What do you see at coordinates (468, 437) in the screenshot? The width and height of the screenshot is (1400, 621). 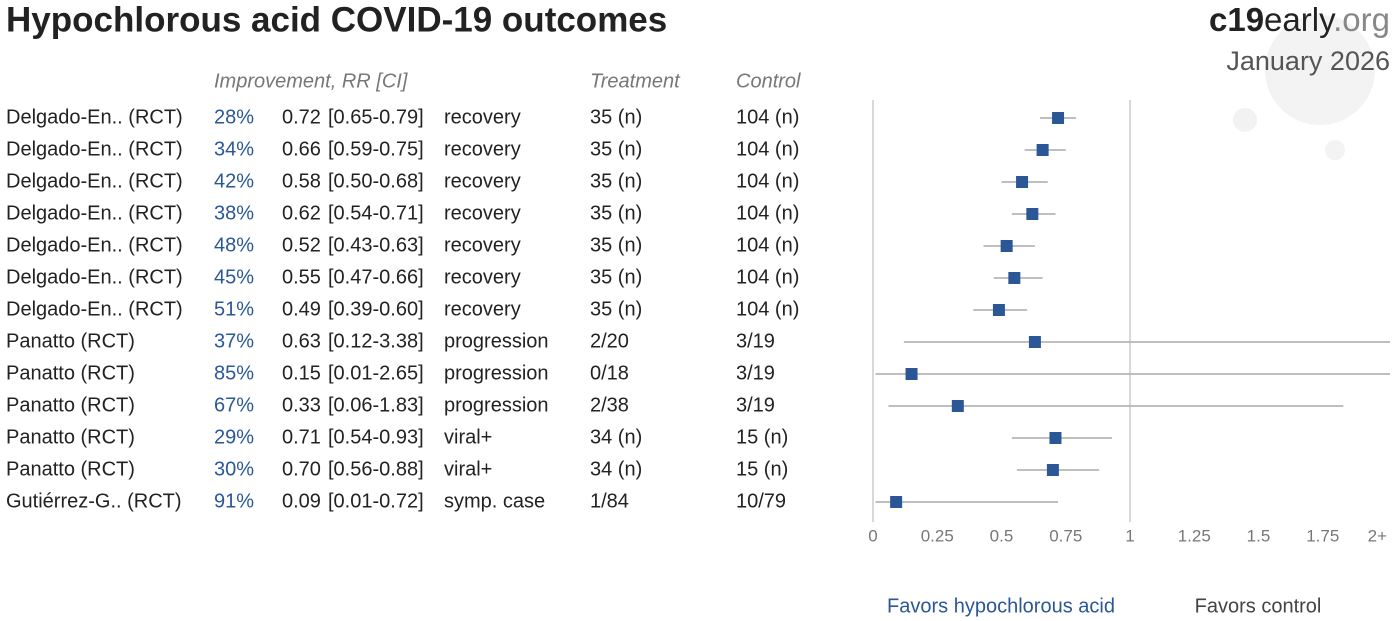 I see `outcome: viral+` at bounding box center [468, 437].